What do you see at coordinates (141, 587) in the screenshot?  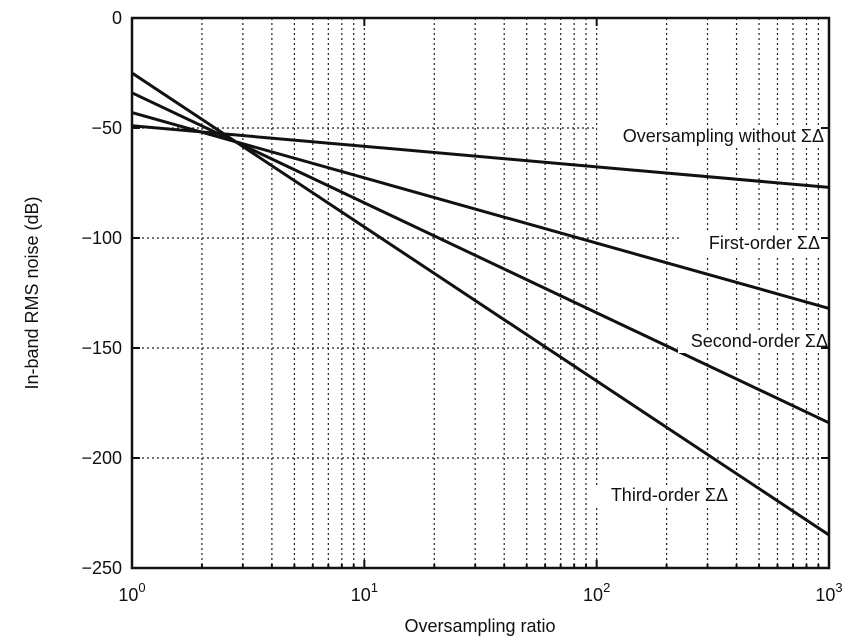 I see `x-tick-label-exponent: 0` at bounding box center [141, 587].